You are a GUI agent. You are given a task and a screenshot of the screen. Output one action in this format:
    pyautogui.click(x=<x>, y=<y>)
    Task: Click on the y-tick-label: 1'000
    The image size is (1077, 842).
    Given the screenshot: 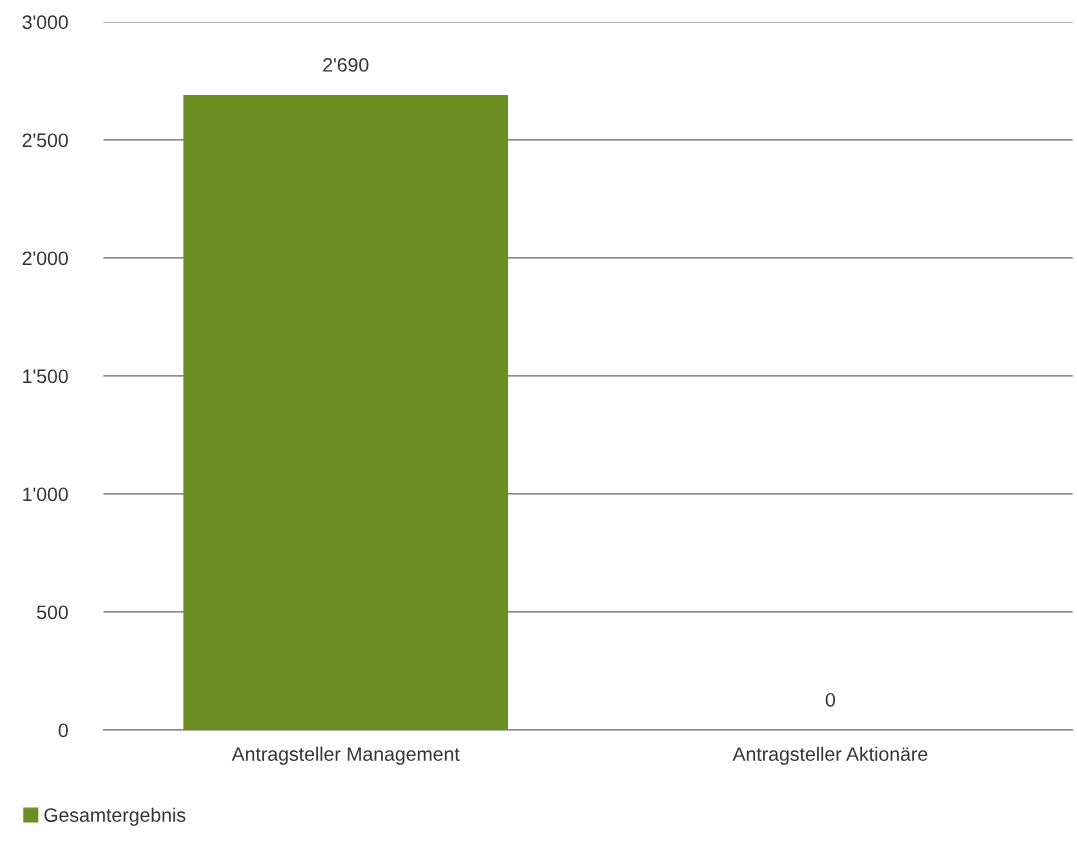 What is the action you would take?
    pyautogui.click(x=45, y=494)
    